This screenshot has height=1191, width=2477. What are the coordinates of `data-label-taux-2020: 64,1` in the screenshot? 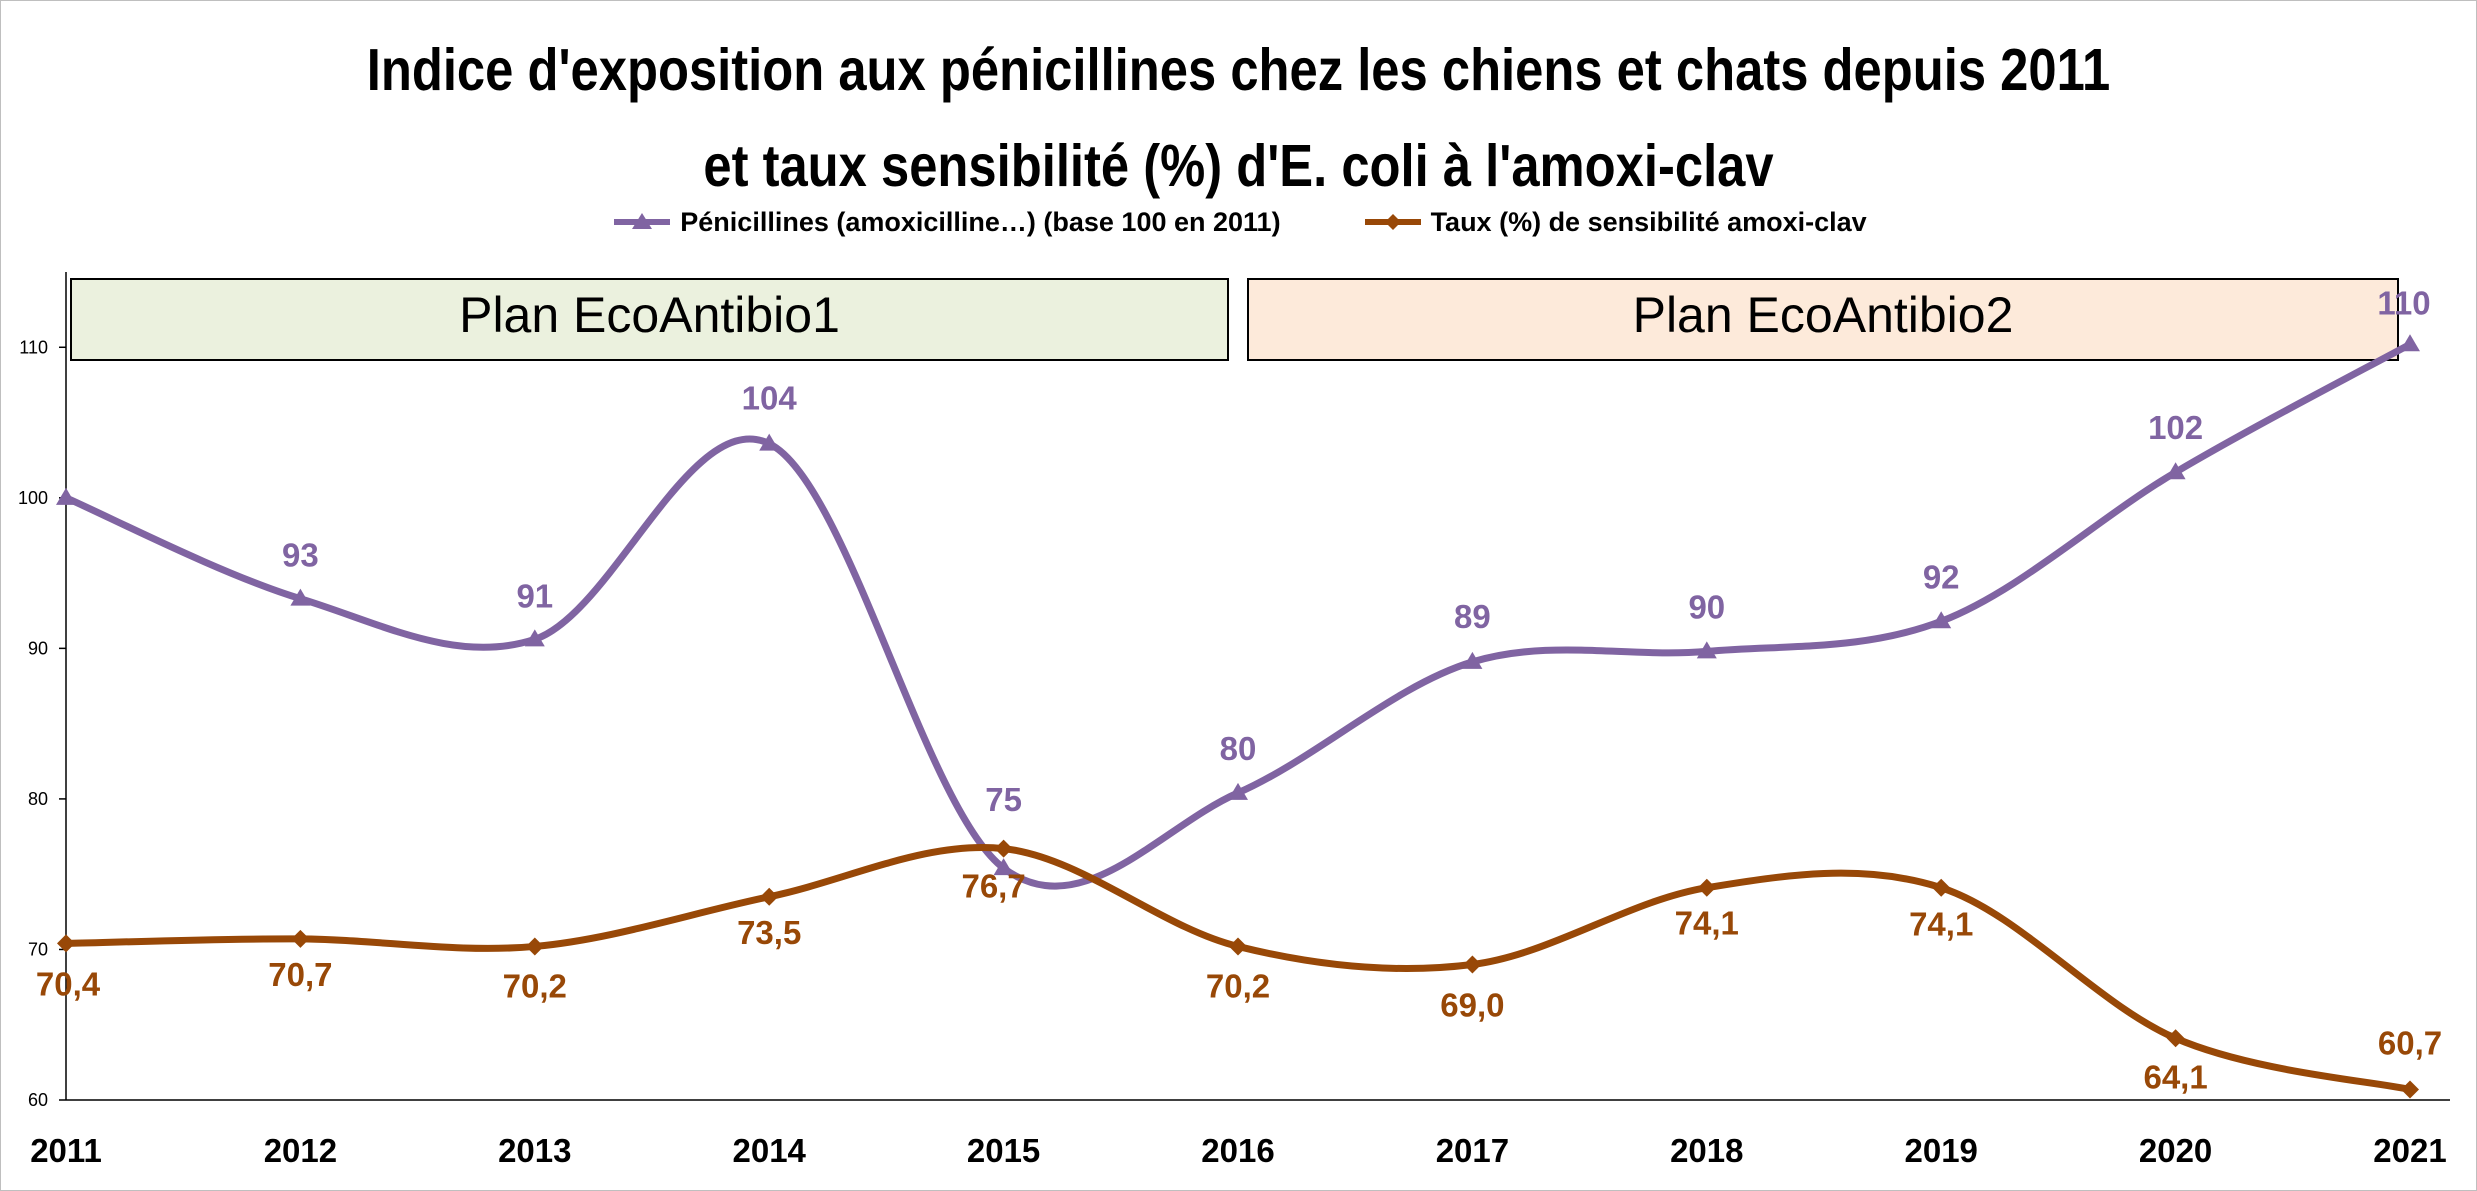 It's located at (2175, 1076).